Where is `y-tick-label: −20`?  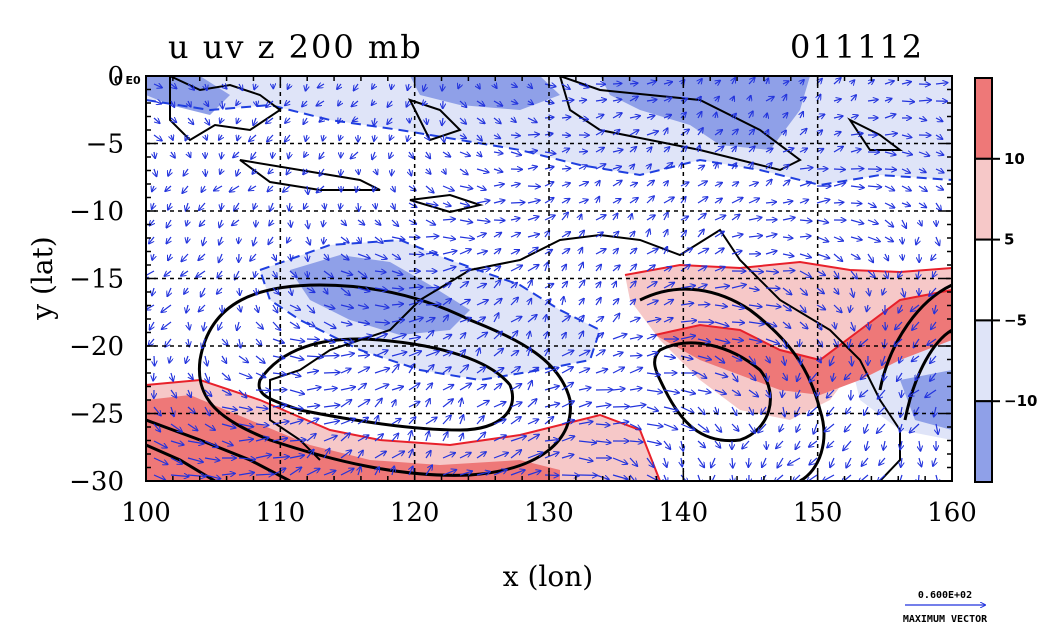 y-tick-label: −20 is located at coordinates (96, 347).